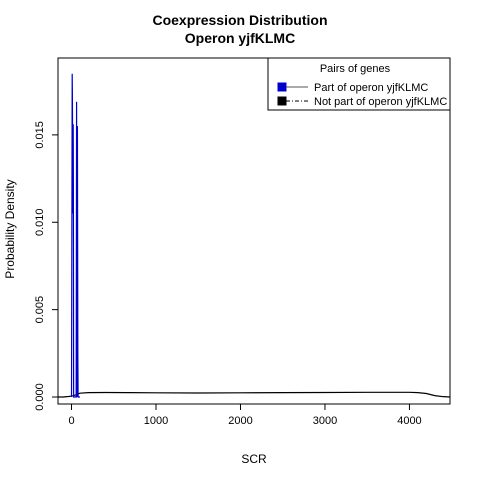 The image size is (480, 480). I want to click on x-axis: 0 1000 2000 3000 4000, so click(245, 415).